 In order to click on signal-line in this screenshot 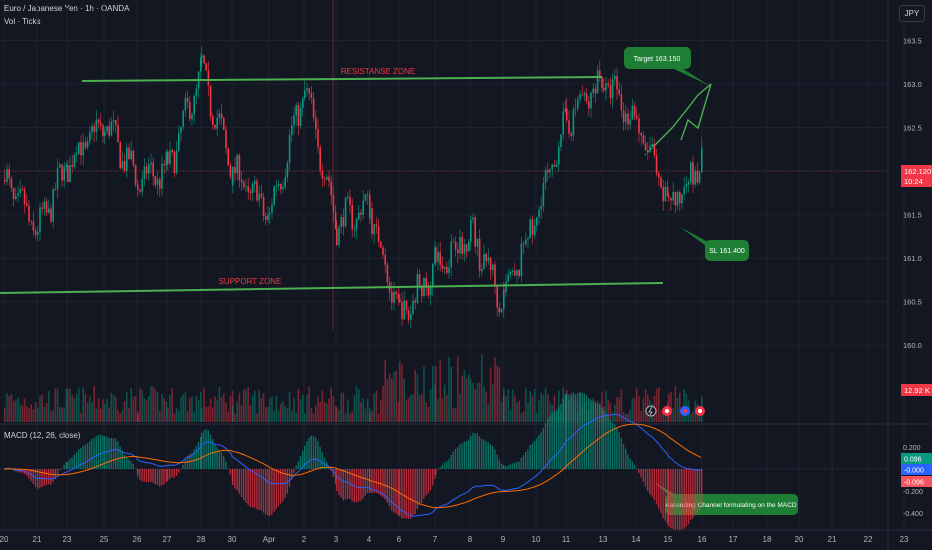, I will do `click(353, 466)`.